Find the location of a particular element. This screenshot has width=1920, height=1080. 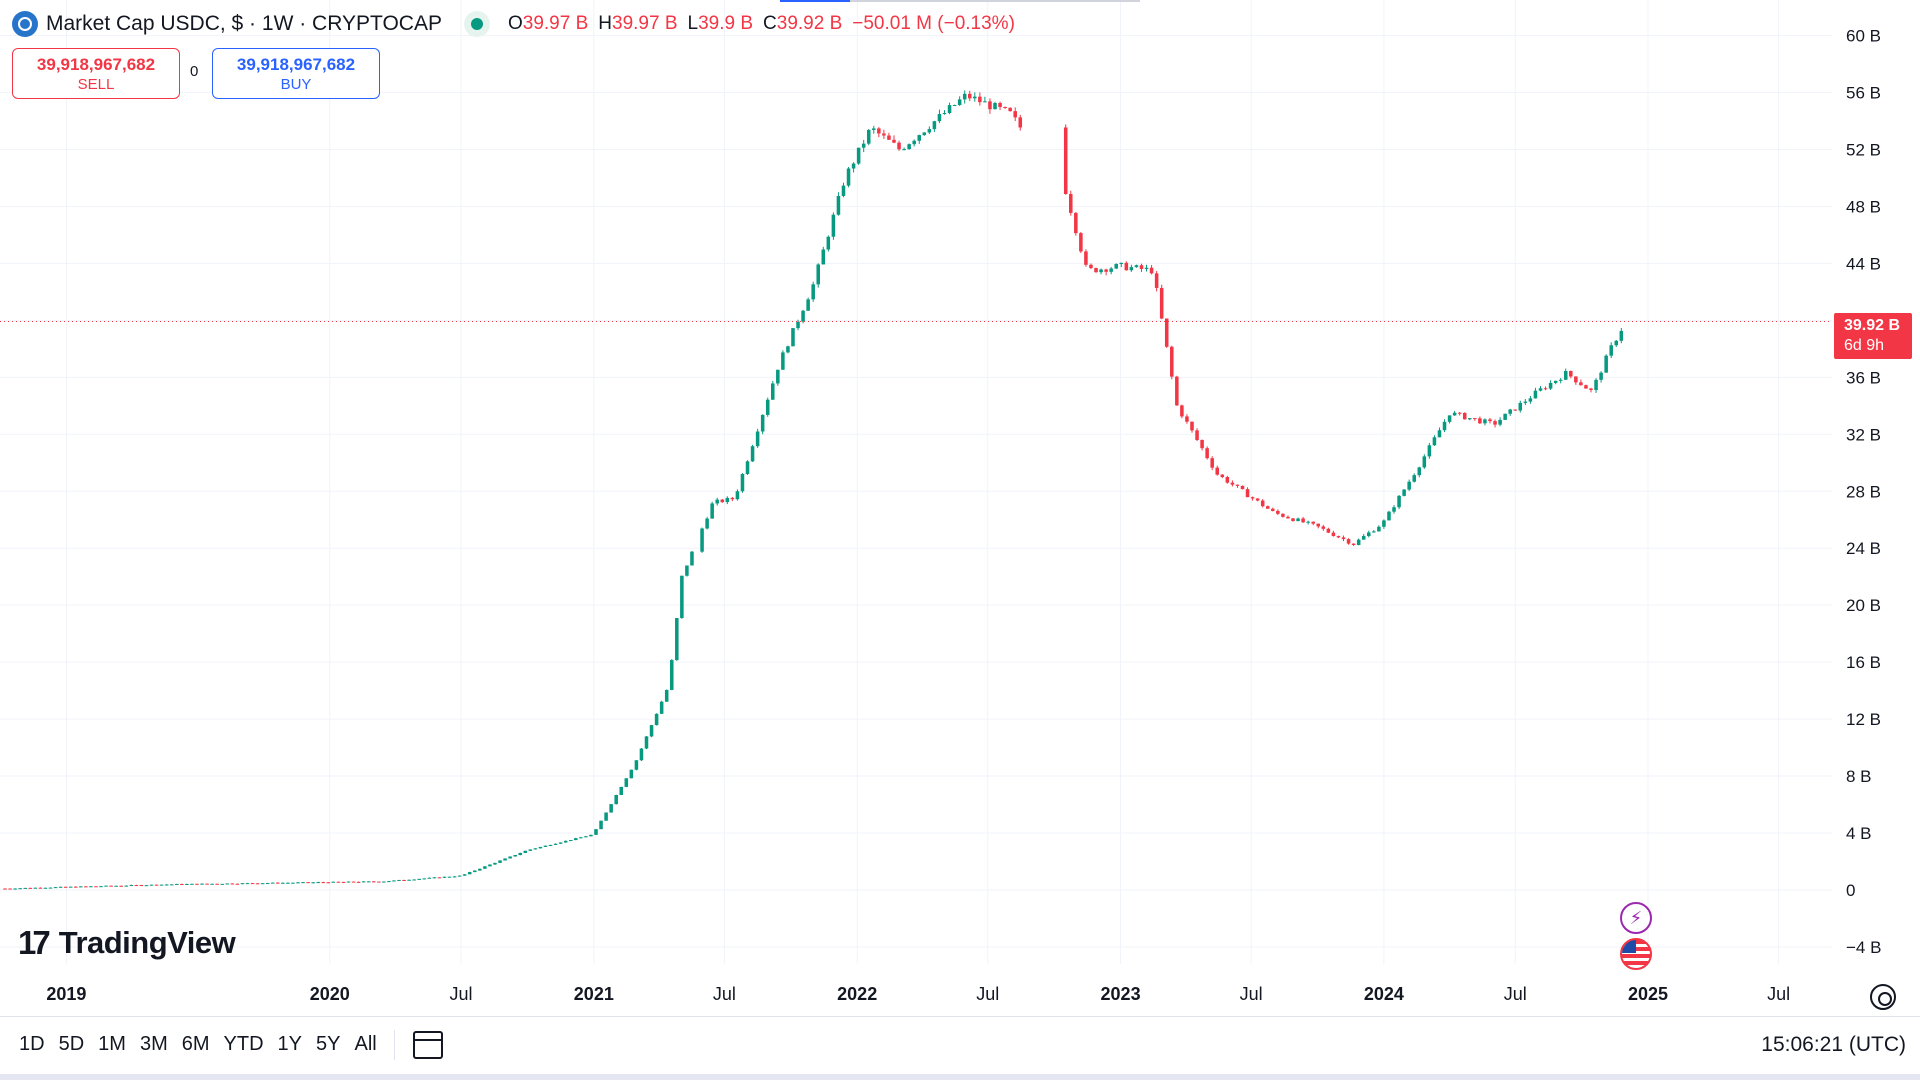

range-5d: 5D is located at coordinates (71, 1044).